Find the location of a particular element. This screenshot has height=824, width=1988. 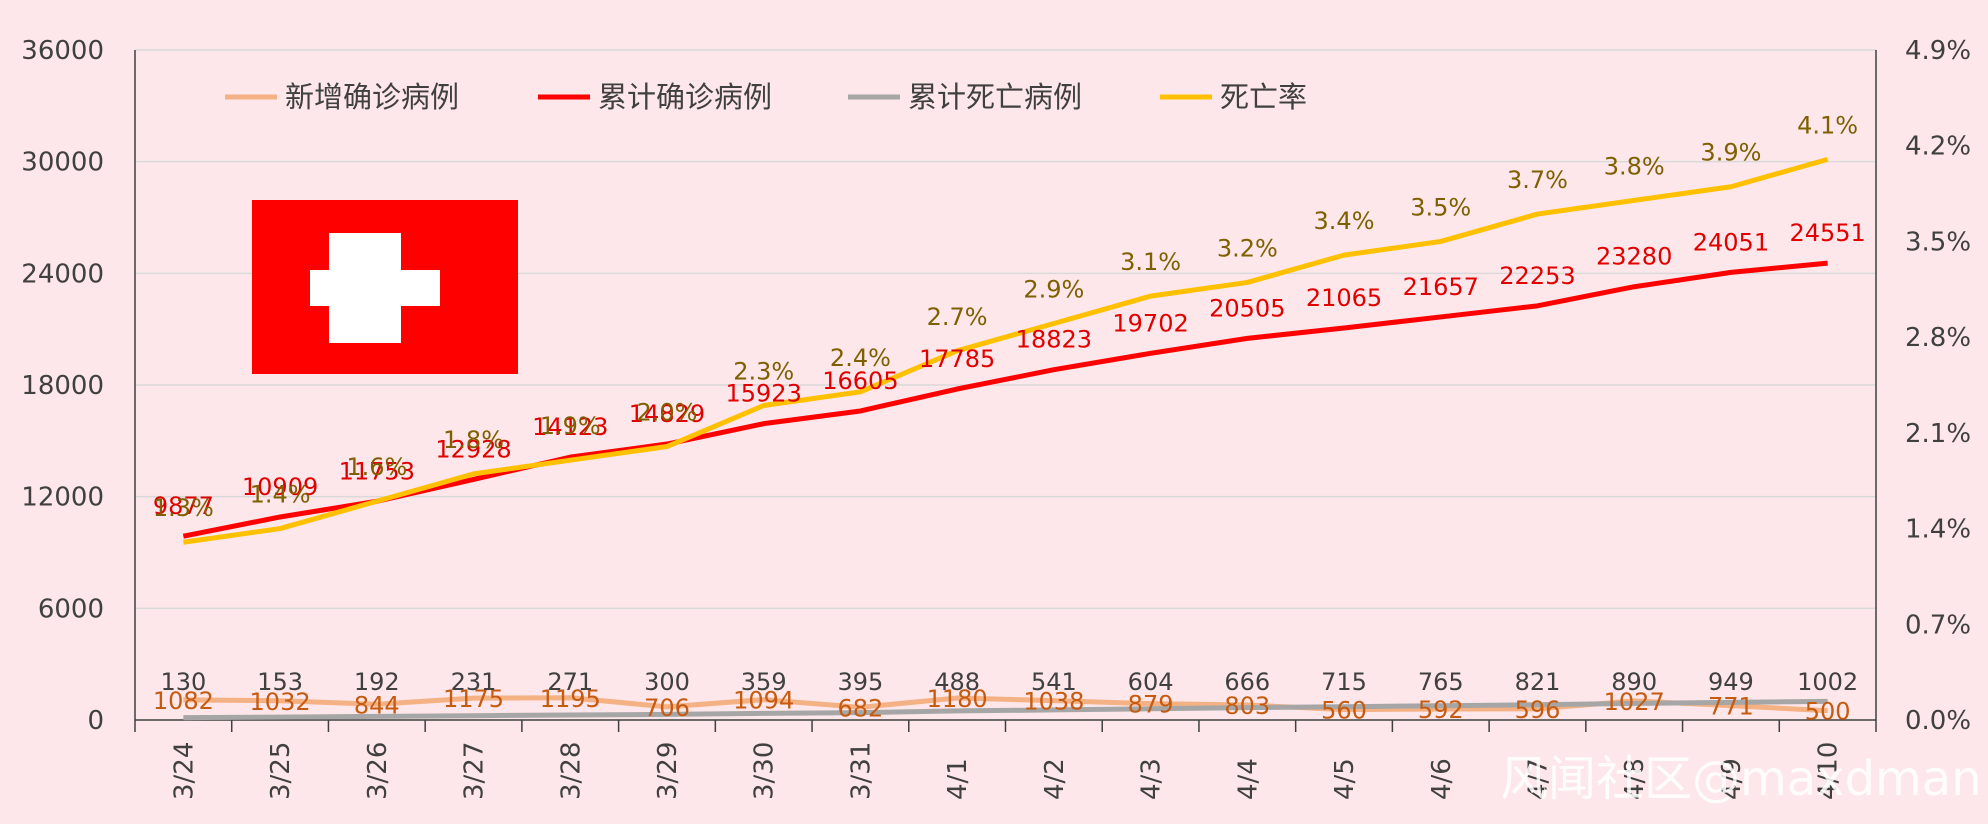

x-tick-label: 3/30 is located at coordinates (765, 771).